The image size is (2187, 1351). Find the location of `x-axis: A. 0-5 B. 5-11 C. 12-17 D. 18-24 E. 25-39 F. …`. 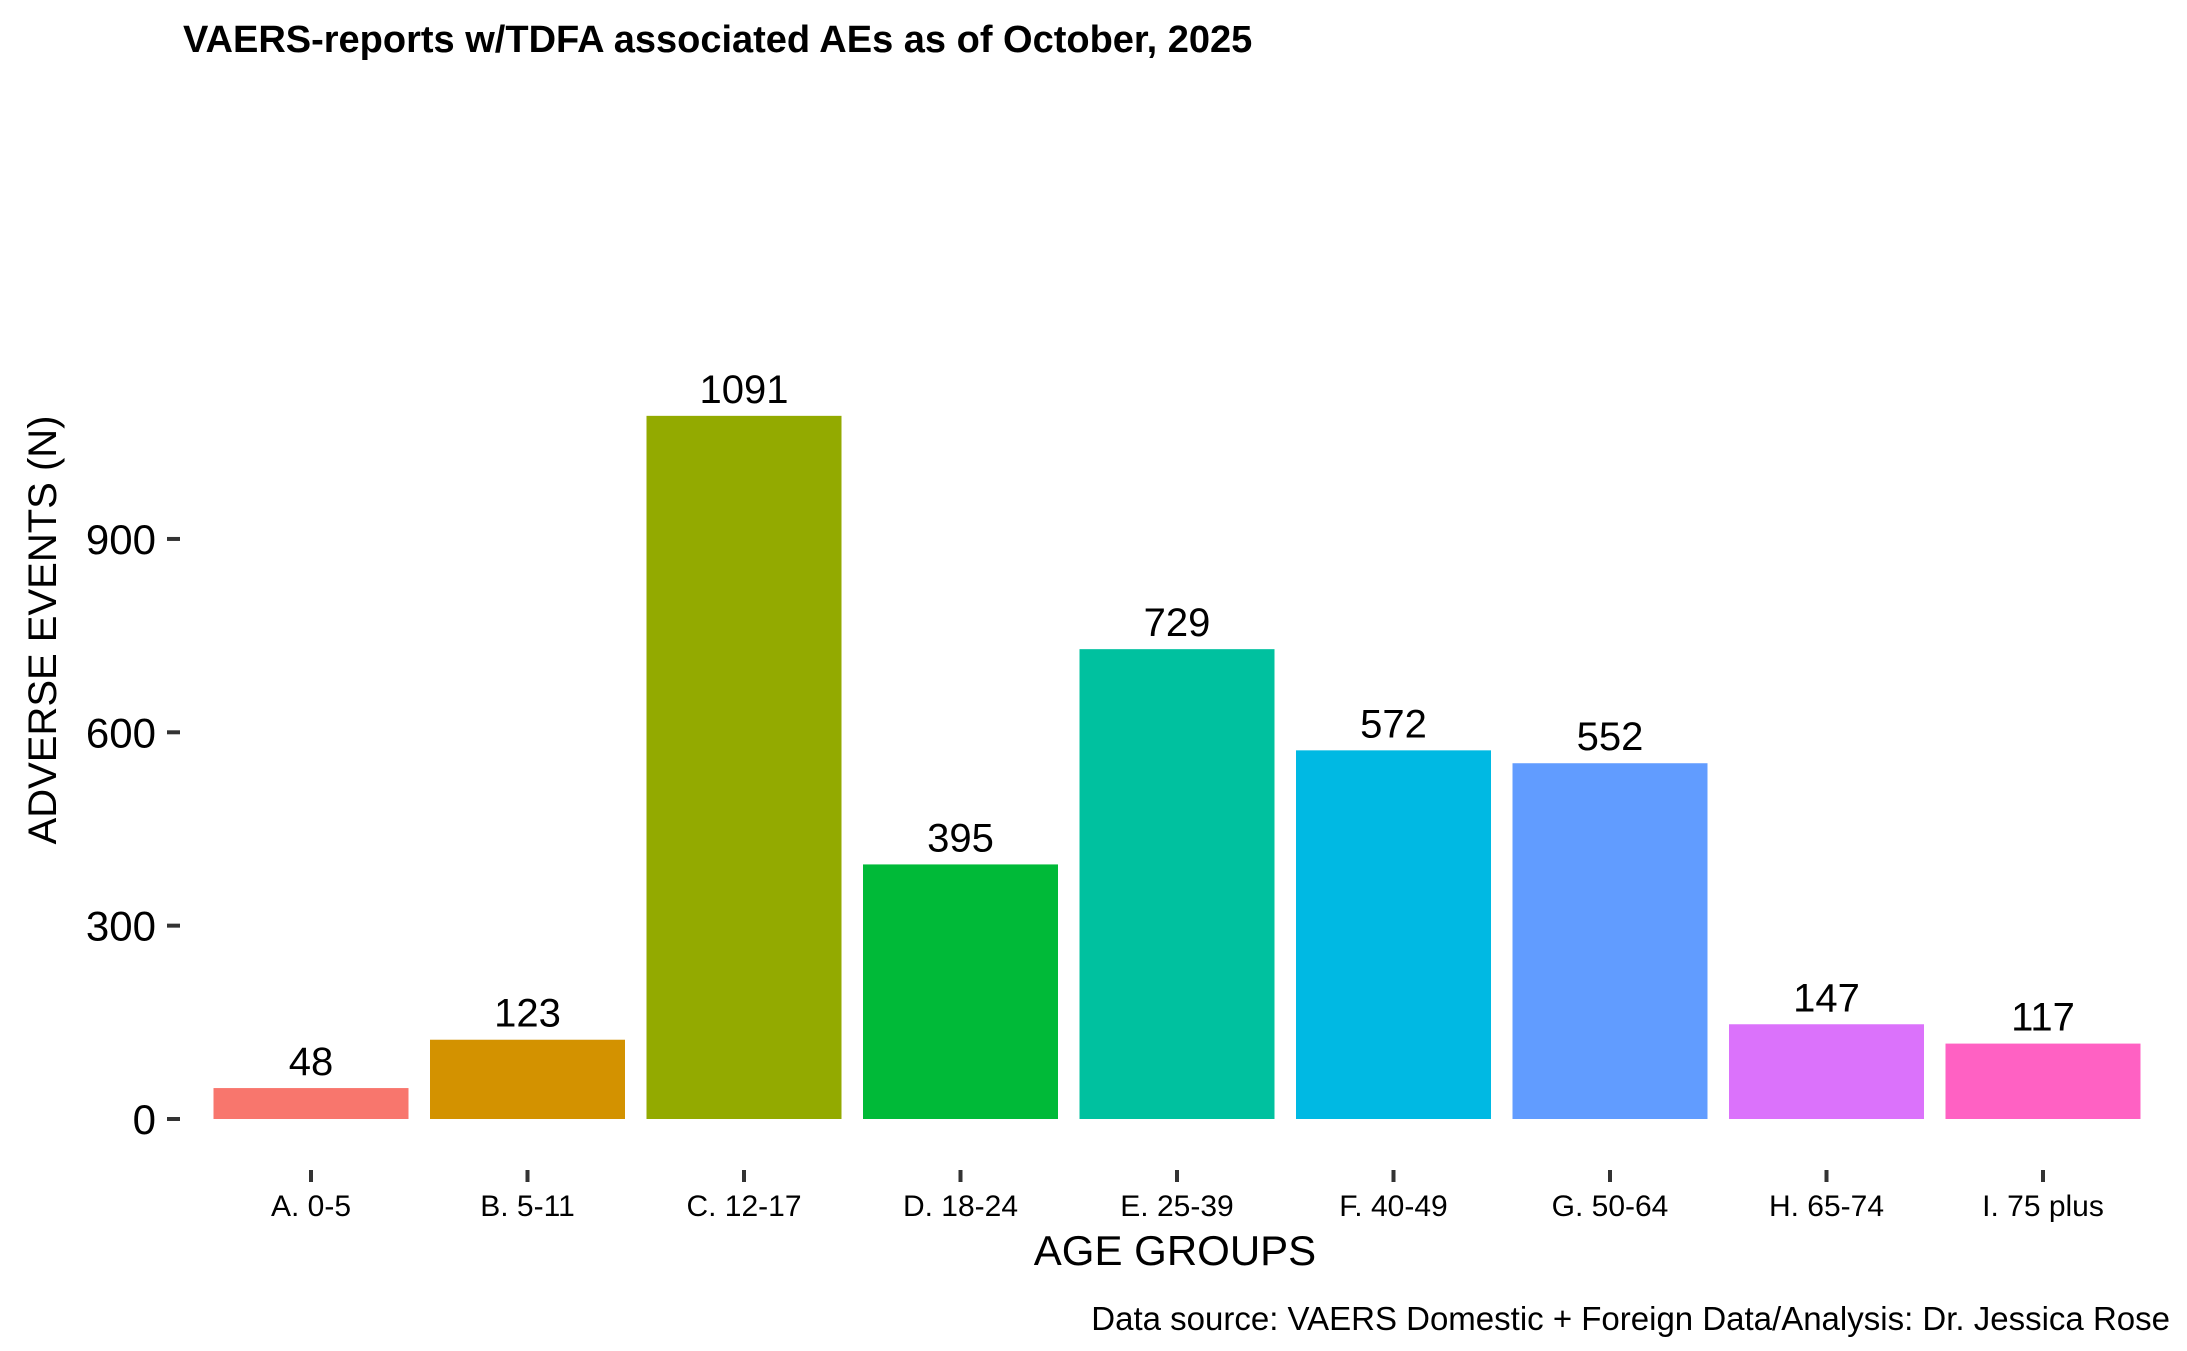

x-axis: A. 0-5 B. 5-11 C. 12-17 D. 18-24 E. 25-39 F. … is located at coordinates (1187, 1196).